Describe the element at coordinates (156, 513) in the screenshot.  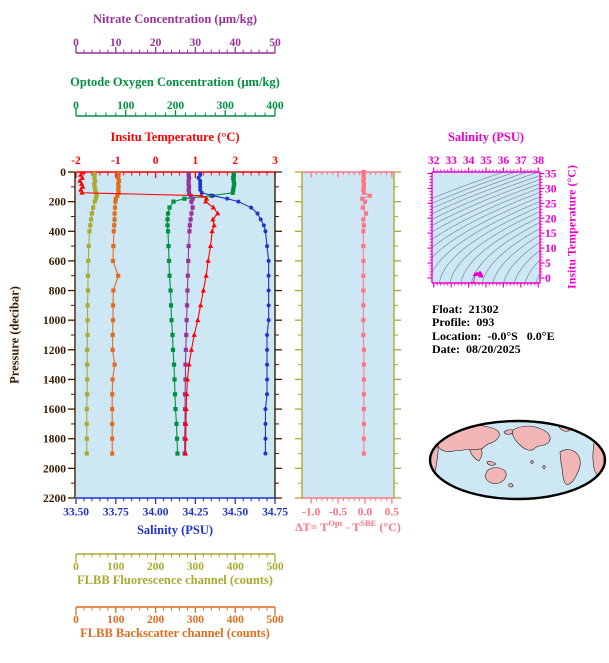
I see `svg-text: 34.00` at that location.